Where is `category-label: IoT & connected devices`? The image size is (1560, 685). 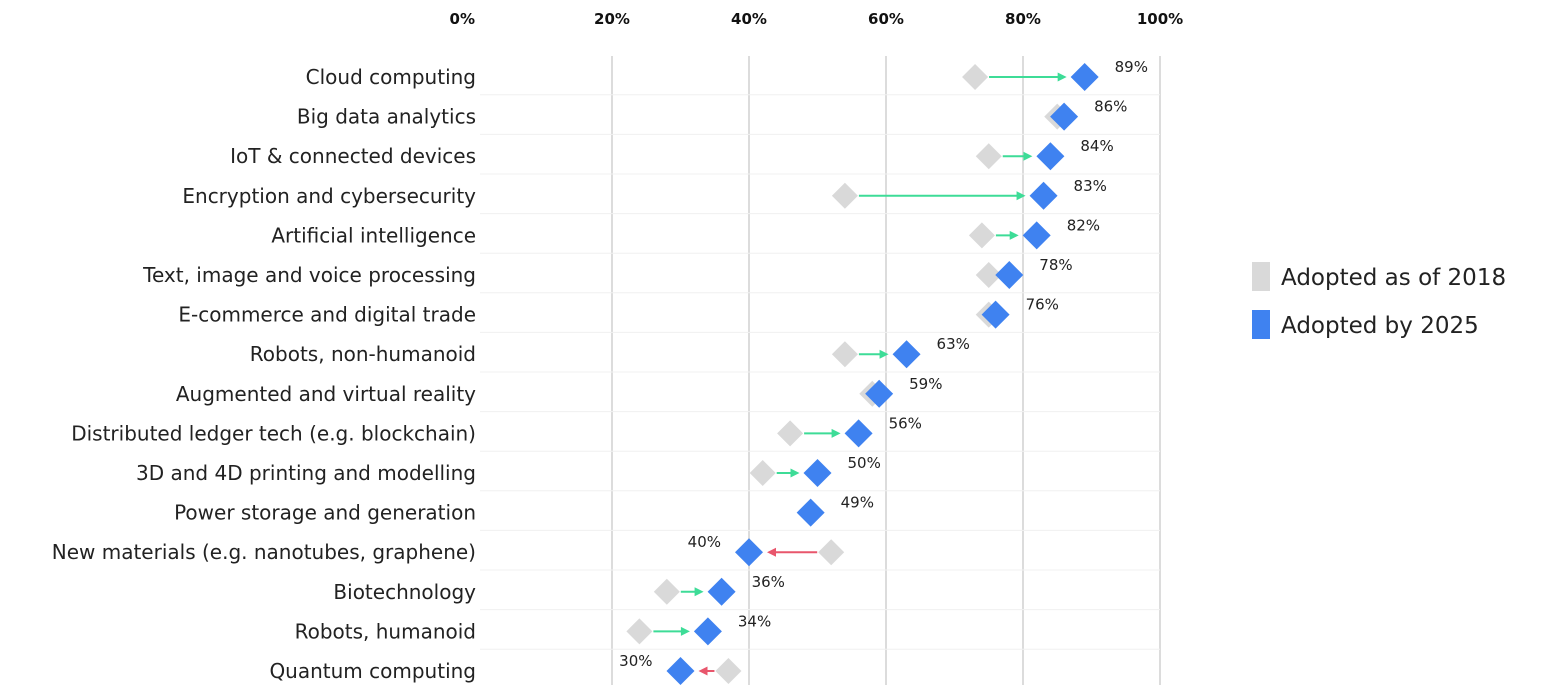
category-label: IoT & connected devices is located at coordinates (353, 156).